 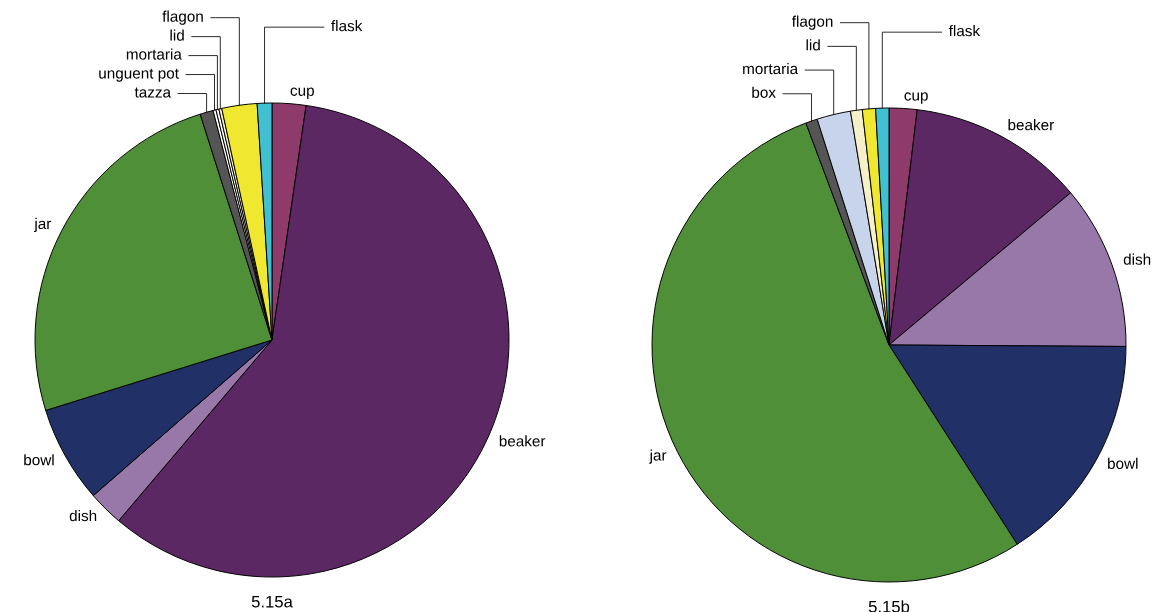 I want to click on slice-label: box, so click(x=764, y=92).